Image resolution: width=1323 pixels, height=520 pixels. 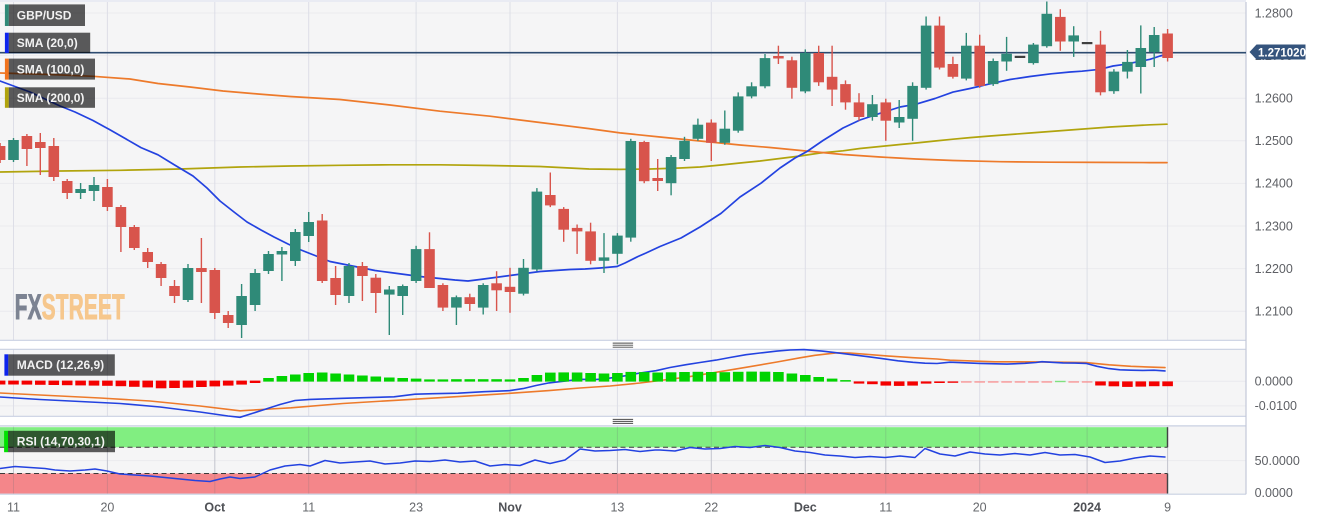 I want to click on svg-text: 23, so click(x=416, y=508).